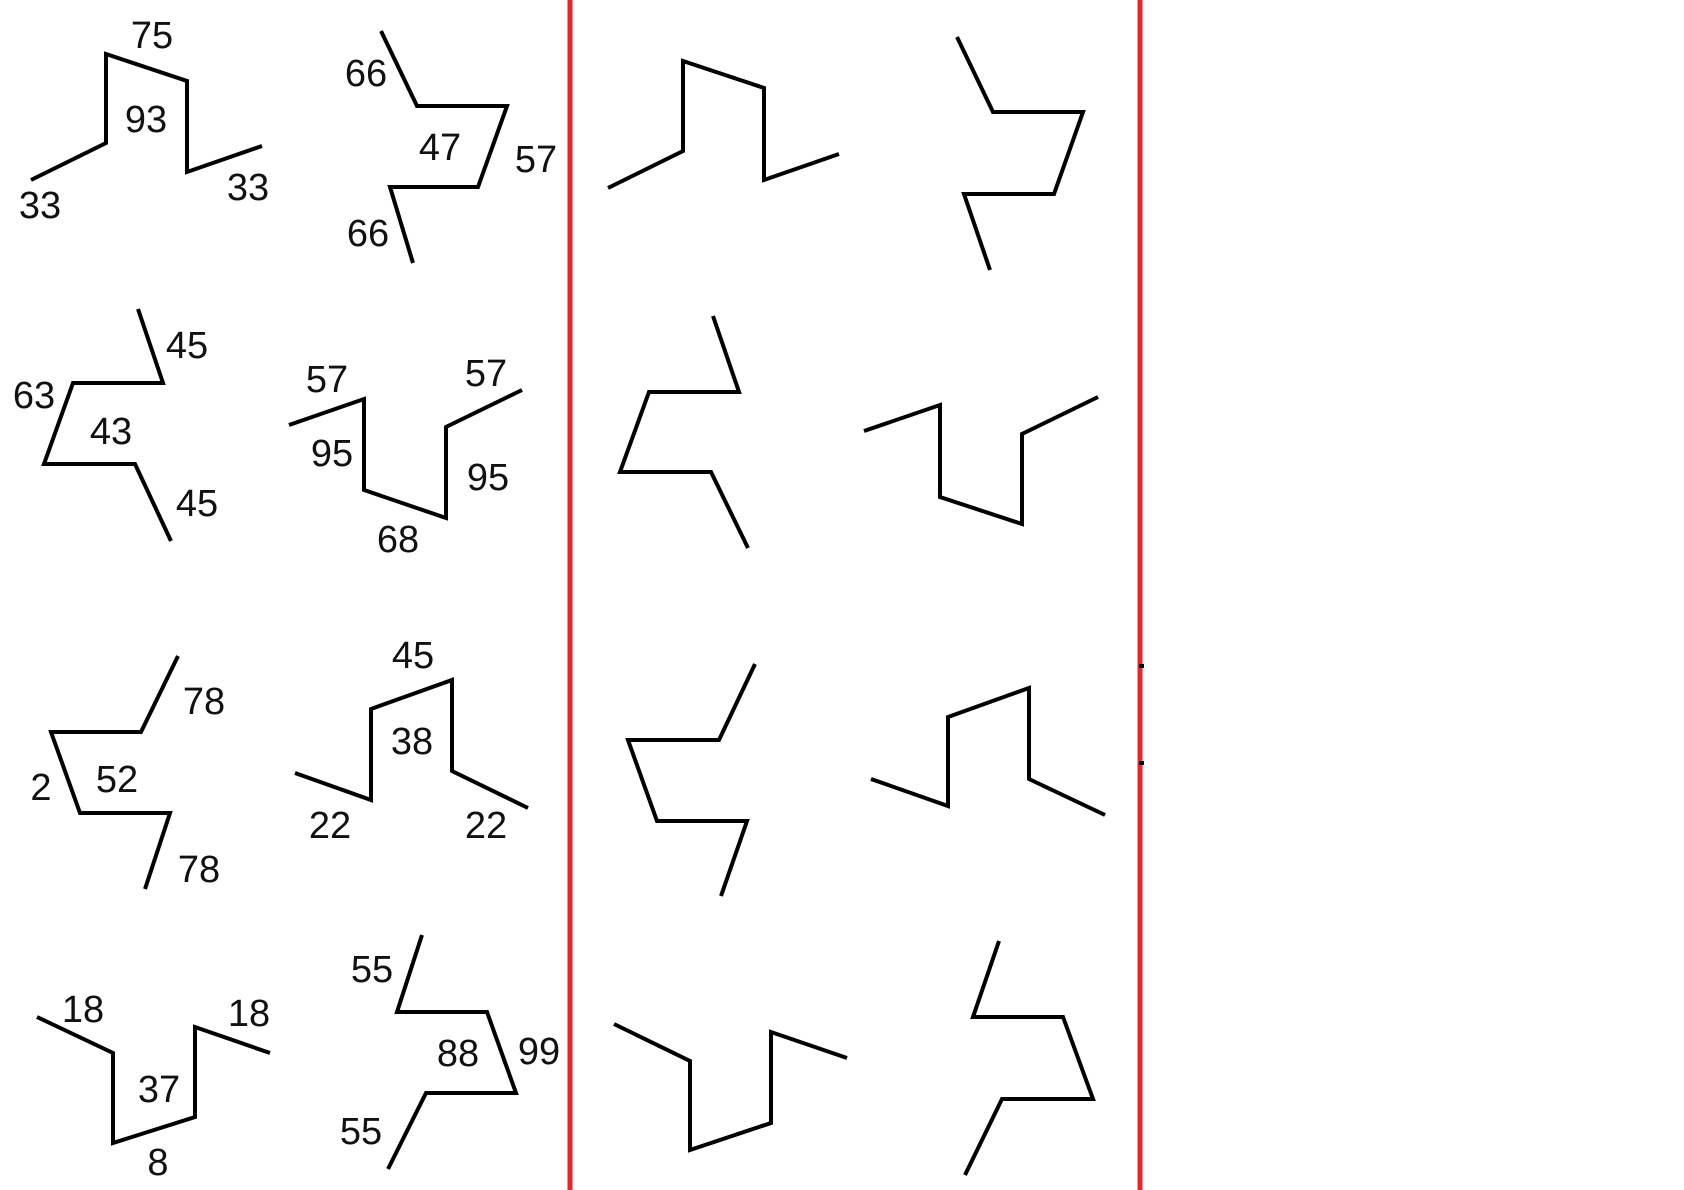  I want to click on figure-1-labeled: 75 93 33 33, so click(144, 121).